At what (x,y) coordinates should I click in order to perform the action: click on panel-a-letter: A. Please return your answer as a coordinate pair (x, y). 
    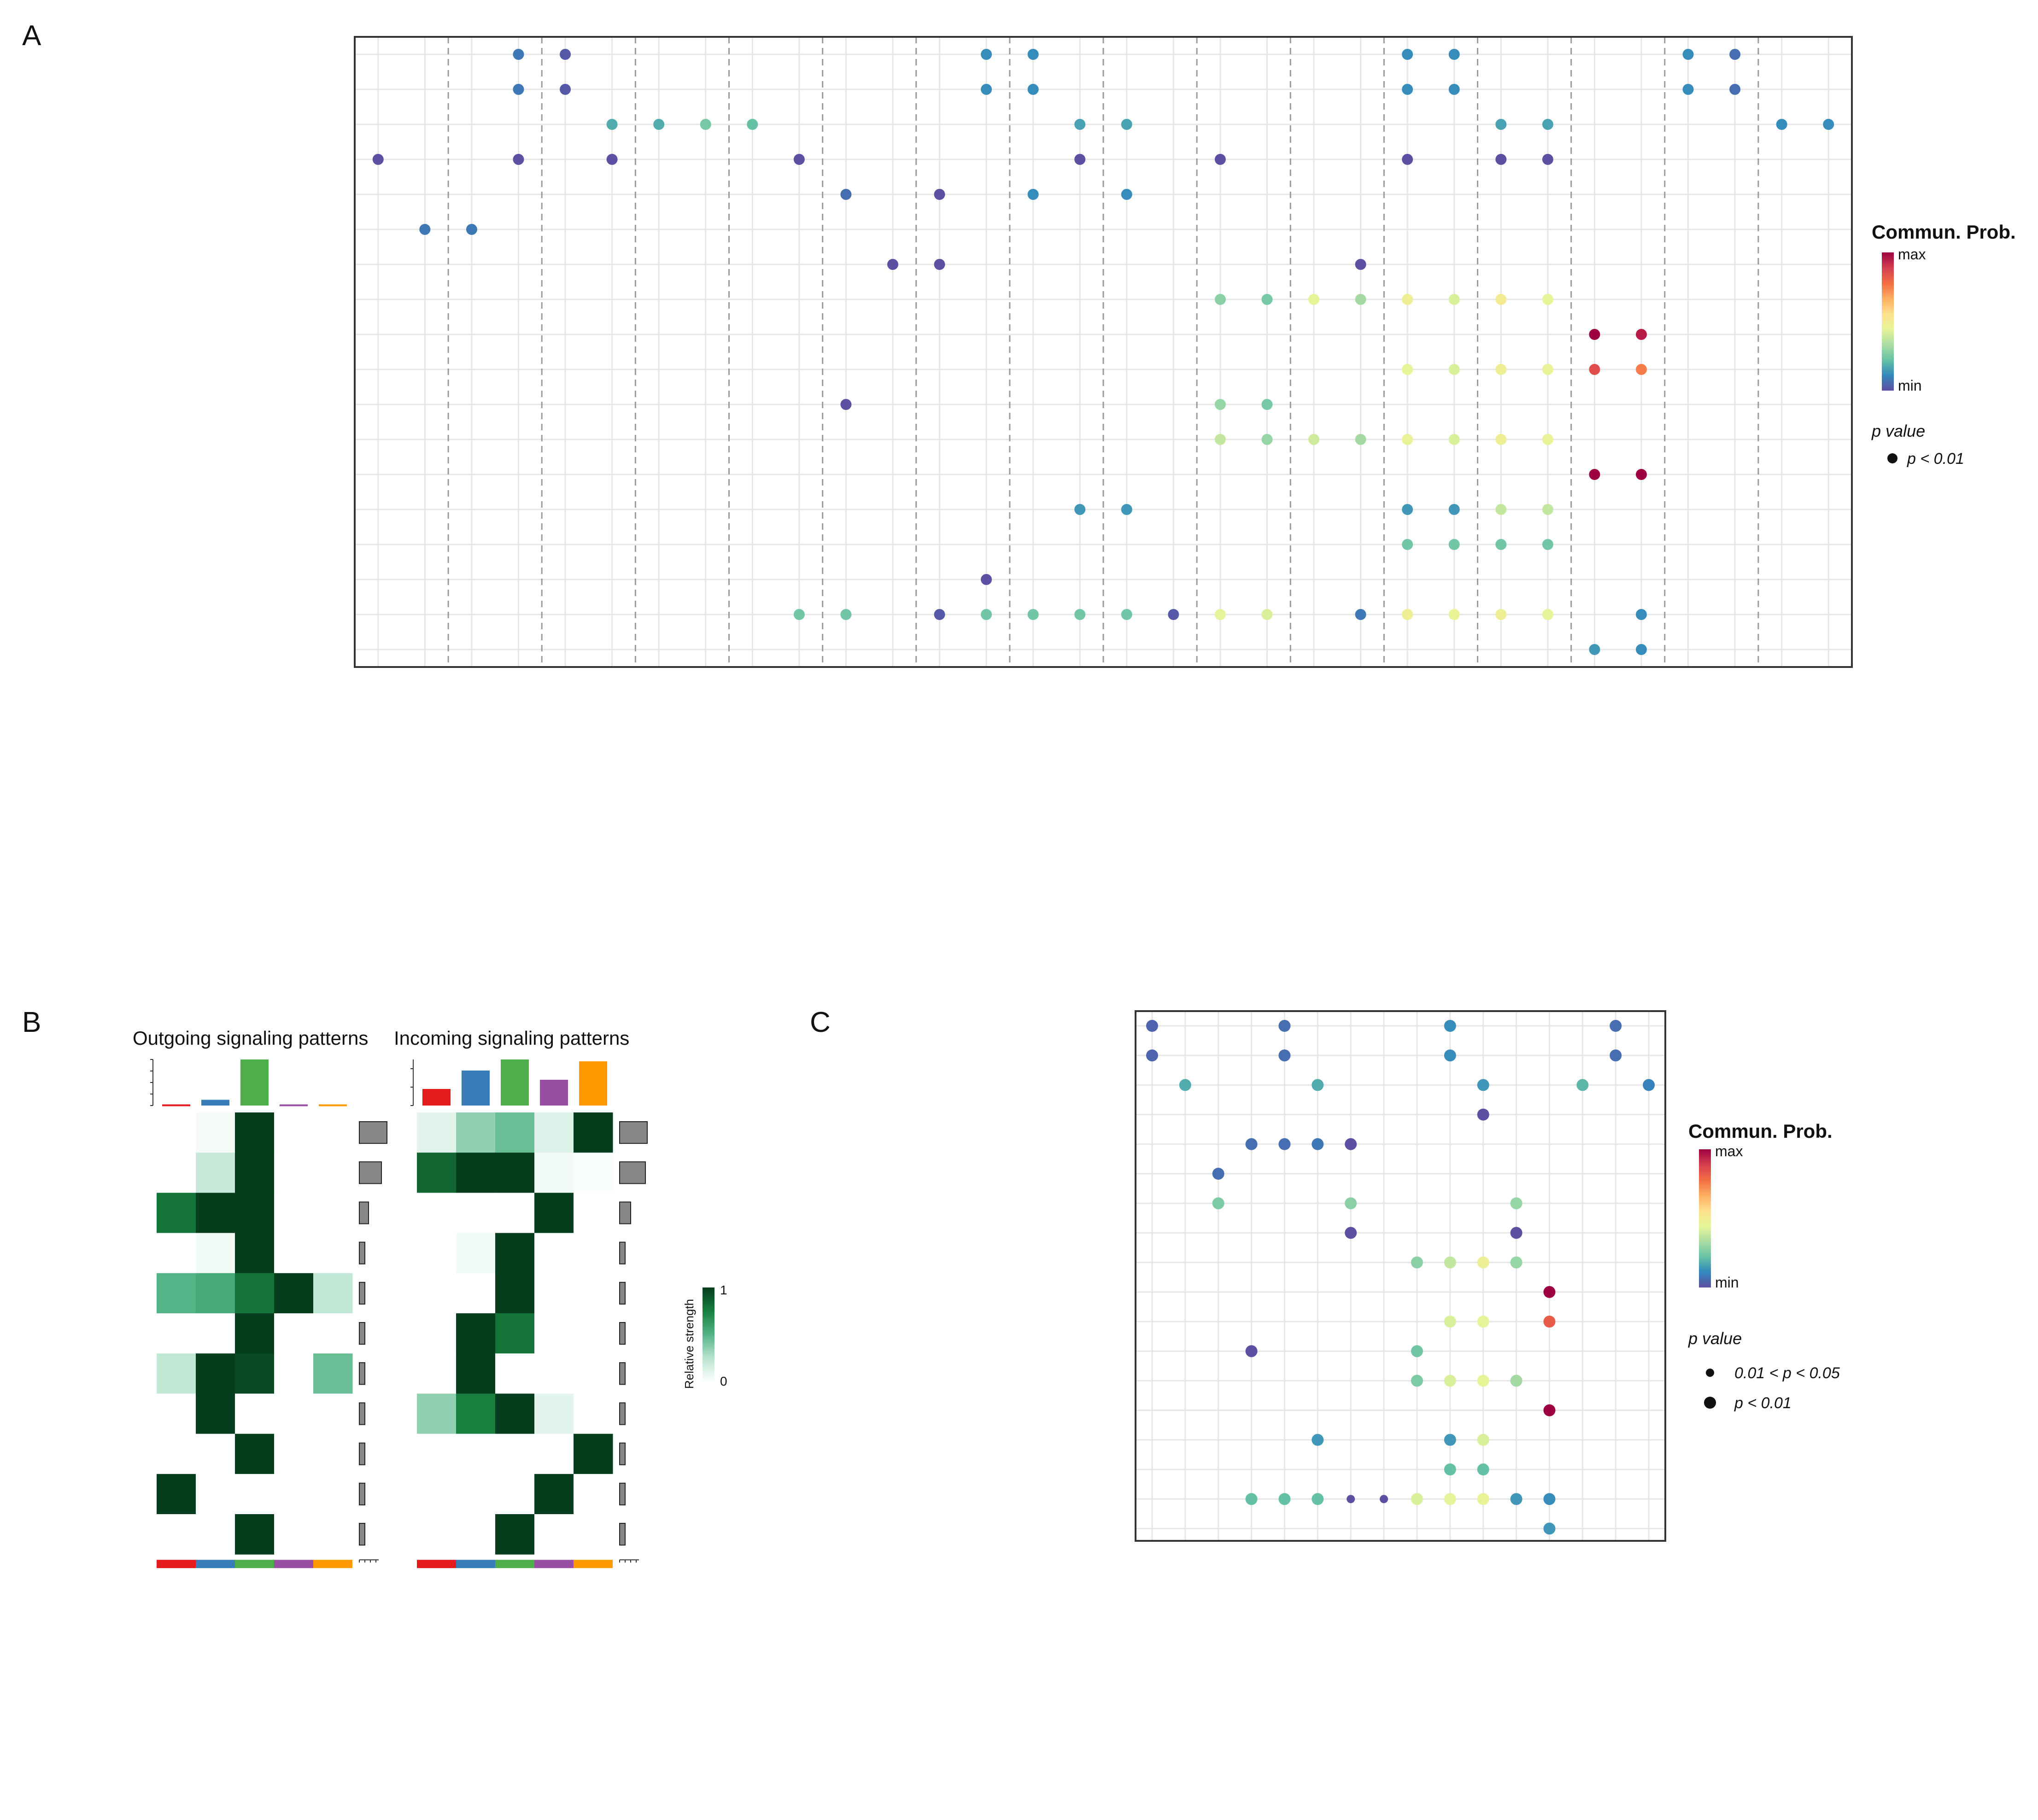
    Looking at the image, I should click on (31, 36).